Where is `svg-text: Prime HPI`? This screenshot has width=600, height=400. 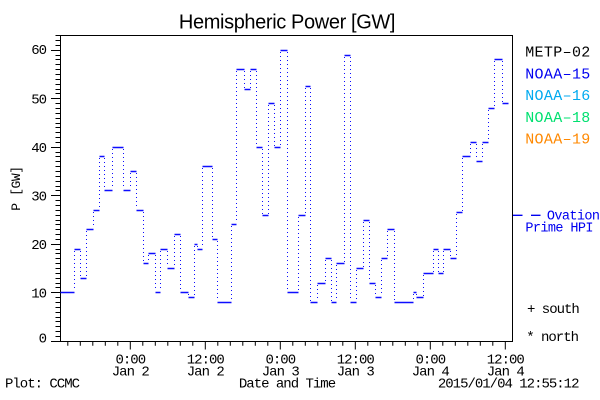 svg-text: Prime HPI is located at coordinates (559, 229).